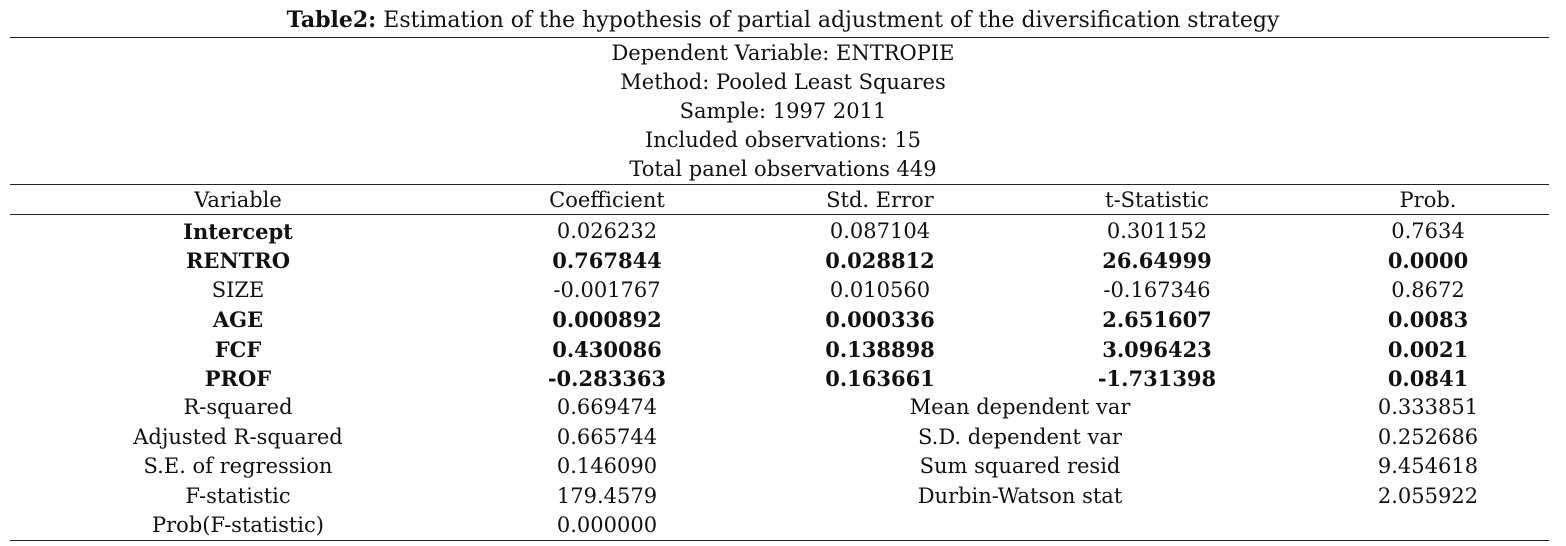  I want to click on top-rule, so click(779, 37).